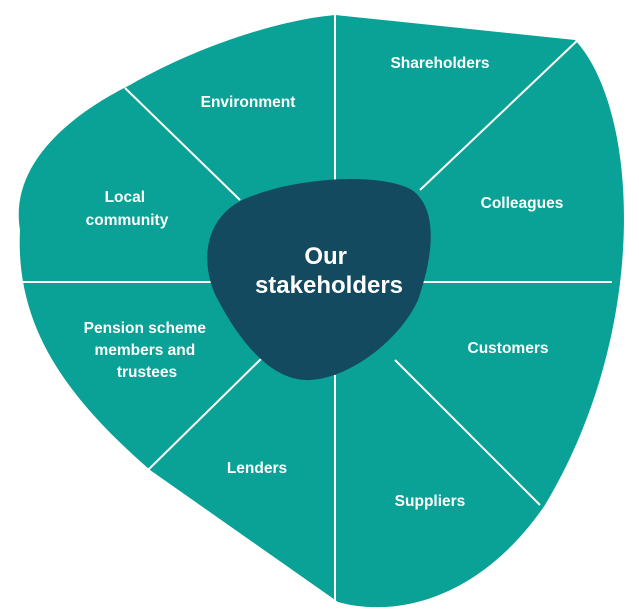  What do you see at coordinates (329, 271) in the screenshot?
I see `center-label: Our stakeholders` at bounding box center [329, 271].